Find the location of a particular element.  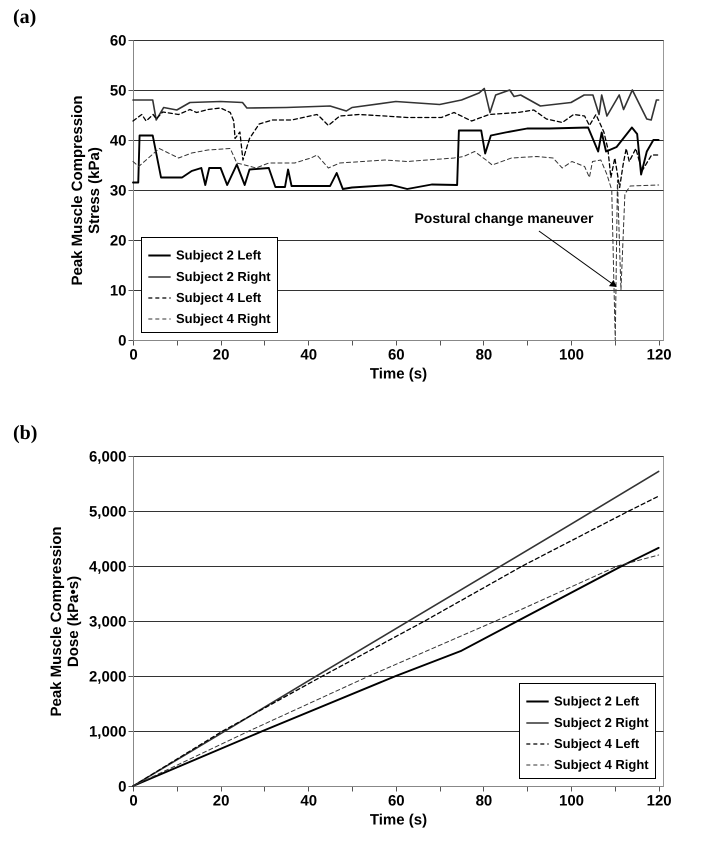

y-tick-label: 50 is located at coordinates (118, 91).